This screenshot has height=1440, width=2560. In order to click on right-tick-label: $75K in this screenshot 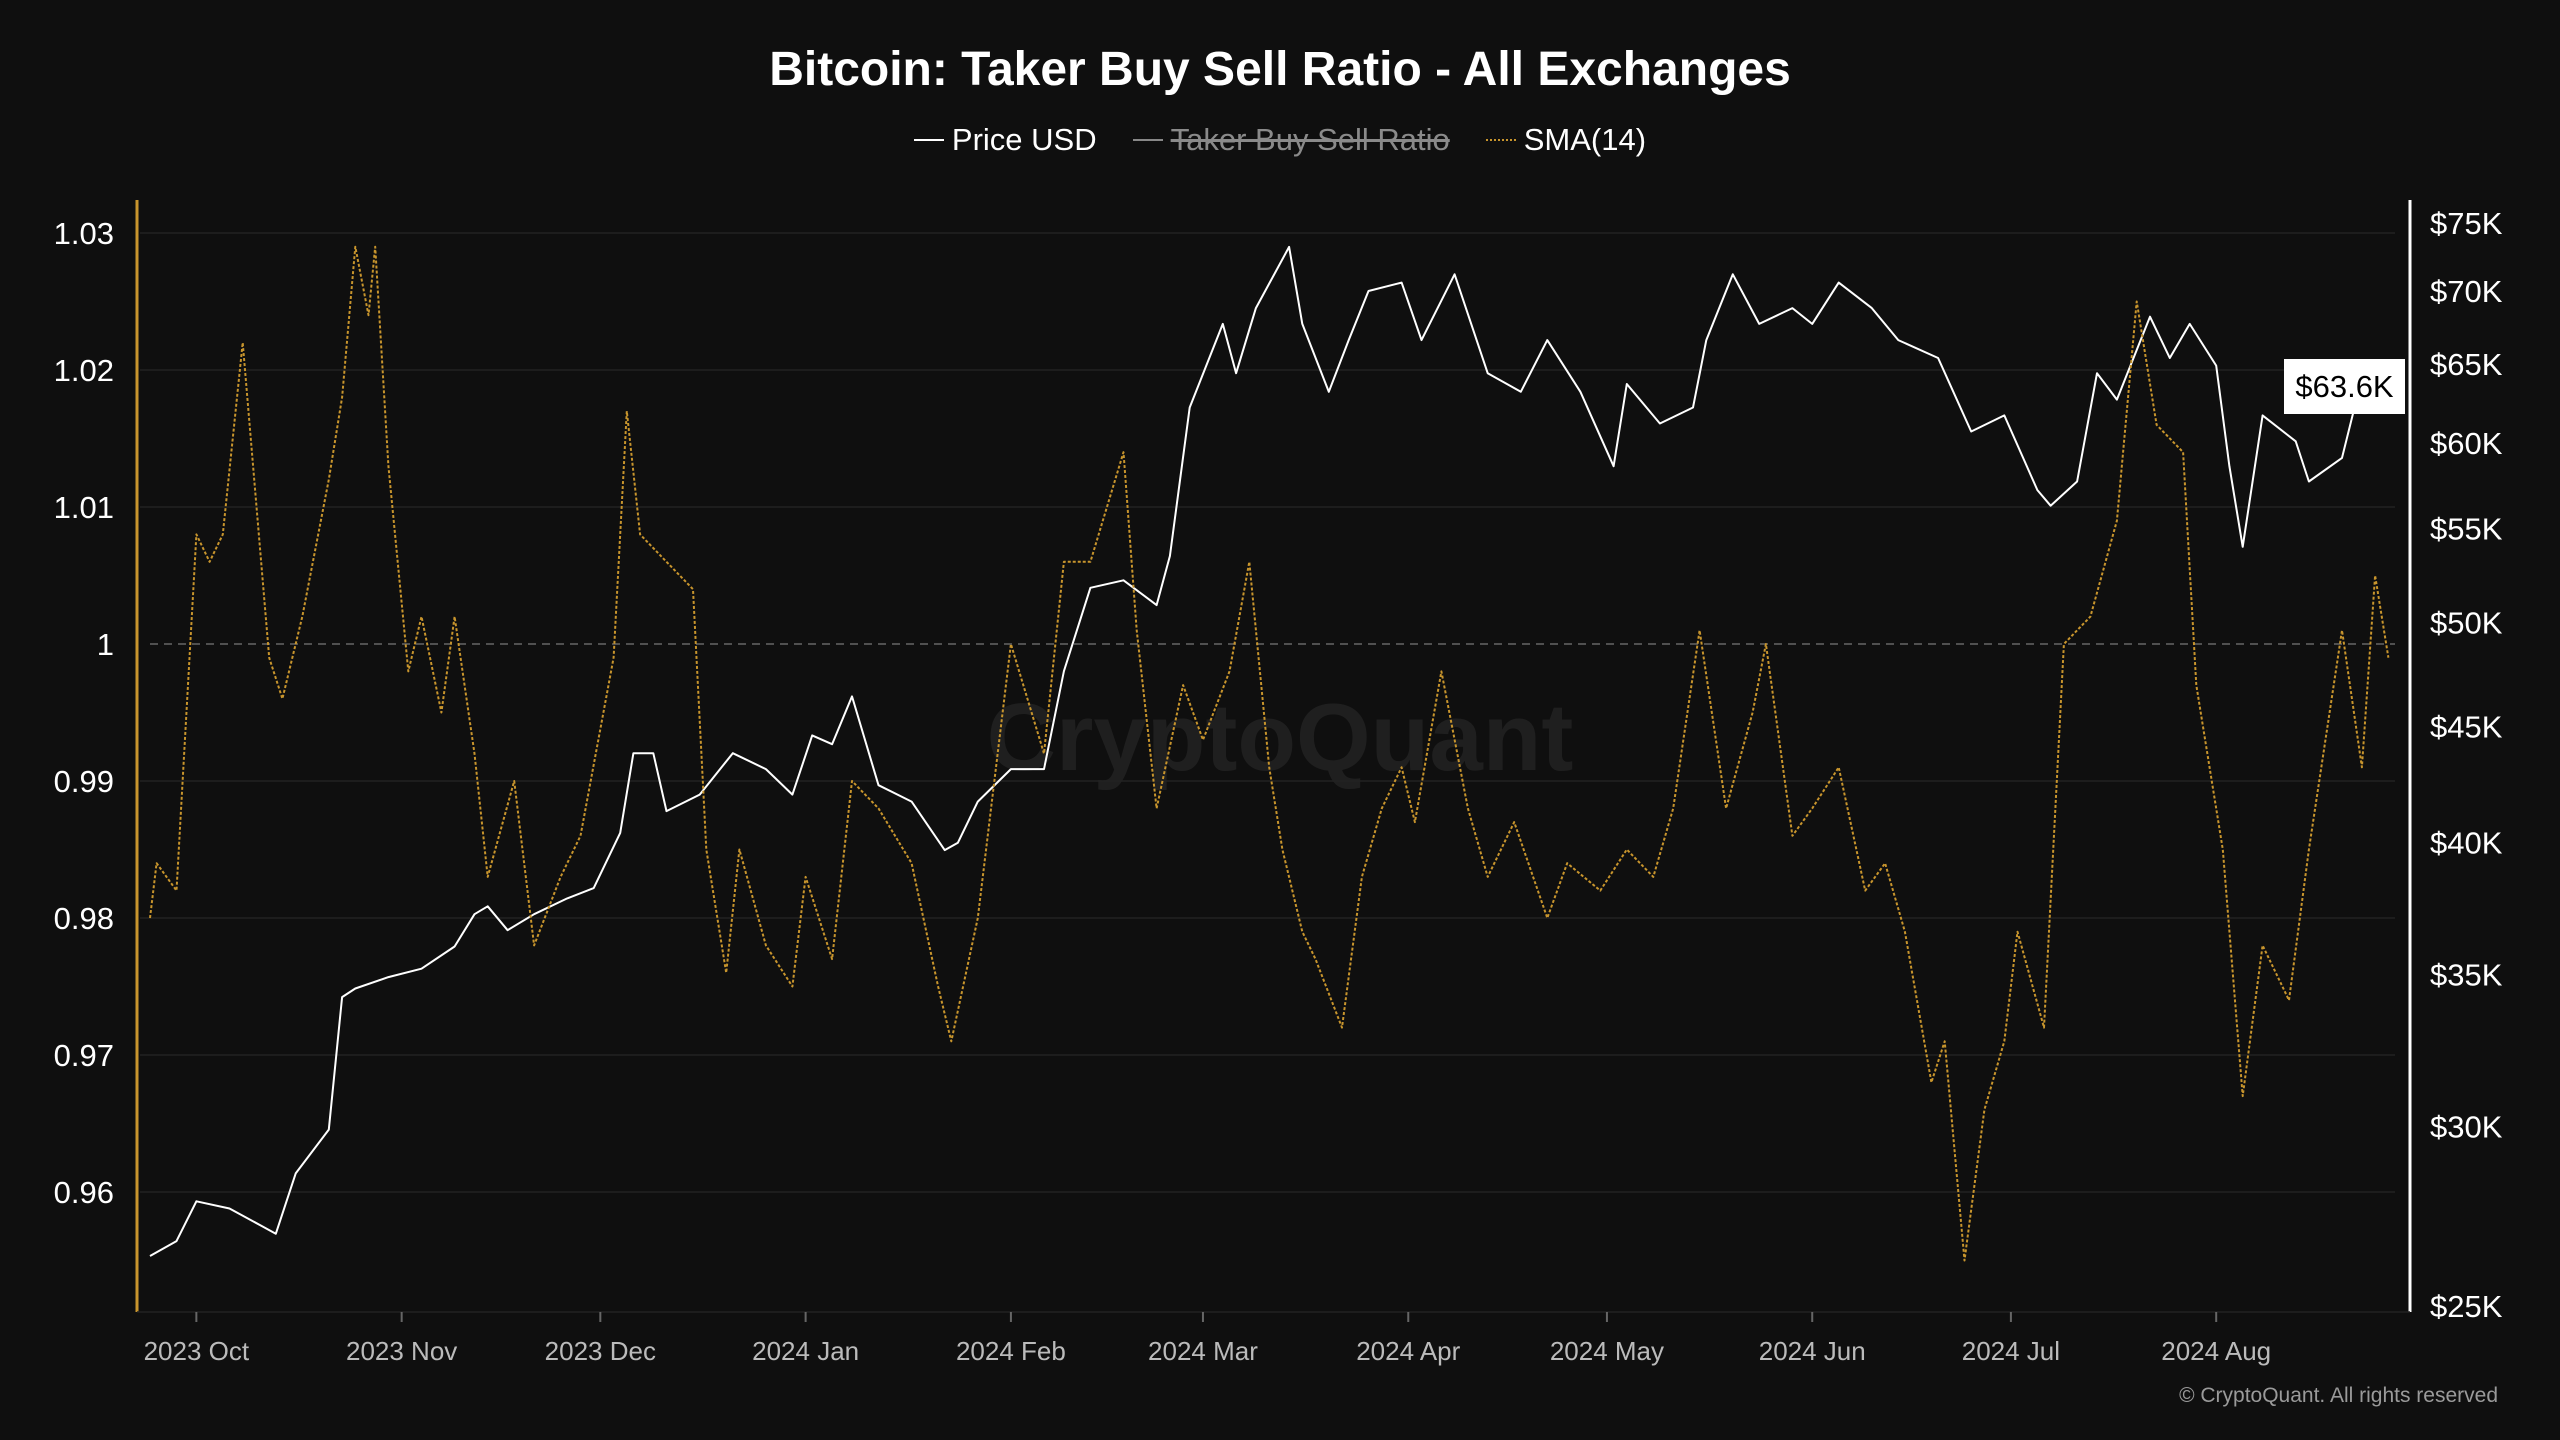, I will do `click(2466, 223)`.